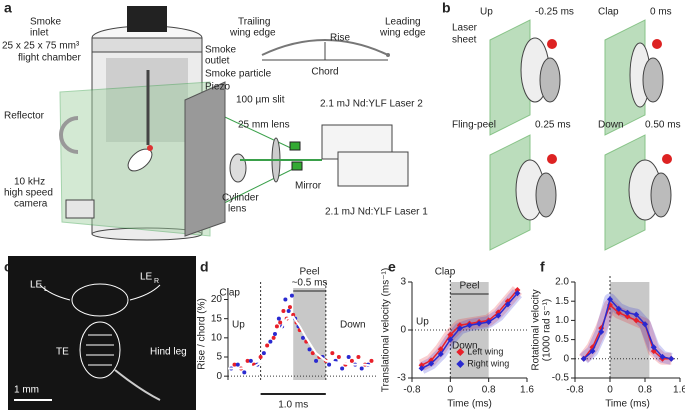  Describe the element at coordinates (402, 33) in the screenshot. I see `label: wing edge` at that location.